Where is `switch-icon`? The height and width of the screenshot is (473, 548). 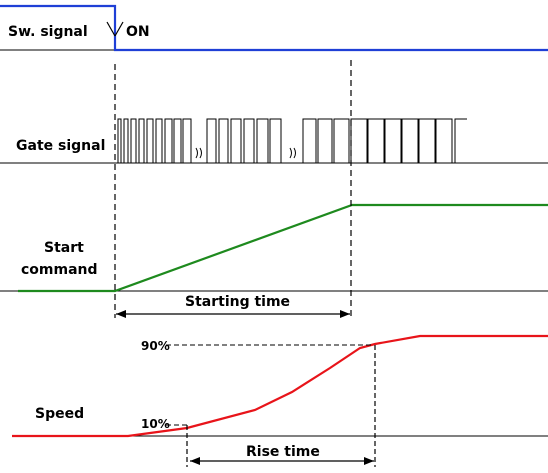
switch-icon is located at coordinates (115, 29).